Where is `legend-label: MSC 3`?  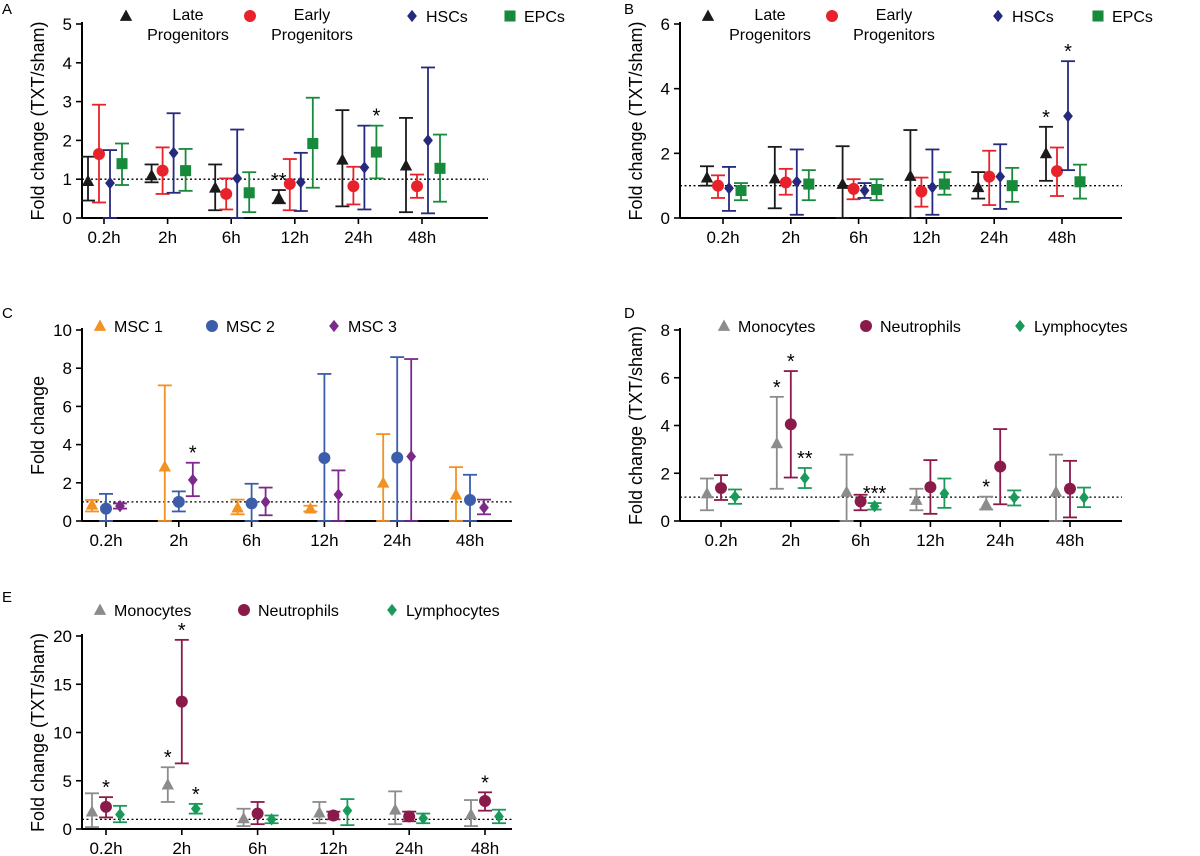 legend-label: MSC 3 is located at coordinates (372, 327).